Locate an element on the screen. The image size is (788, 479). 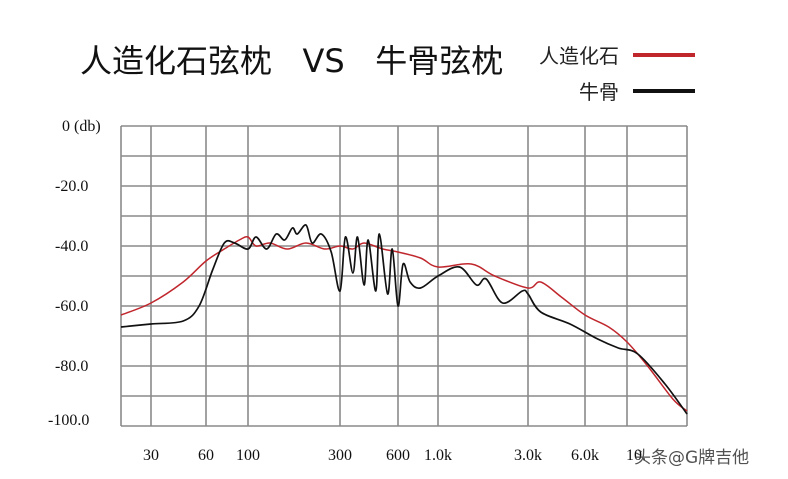
x-tick-label: 3.0k is located at coordinates (528, 455).